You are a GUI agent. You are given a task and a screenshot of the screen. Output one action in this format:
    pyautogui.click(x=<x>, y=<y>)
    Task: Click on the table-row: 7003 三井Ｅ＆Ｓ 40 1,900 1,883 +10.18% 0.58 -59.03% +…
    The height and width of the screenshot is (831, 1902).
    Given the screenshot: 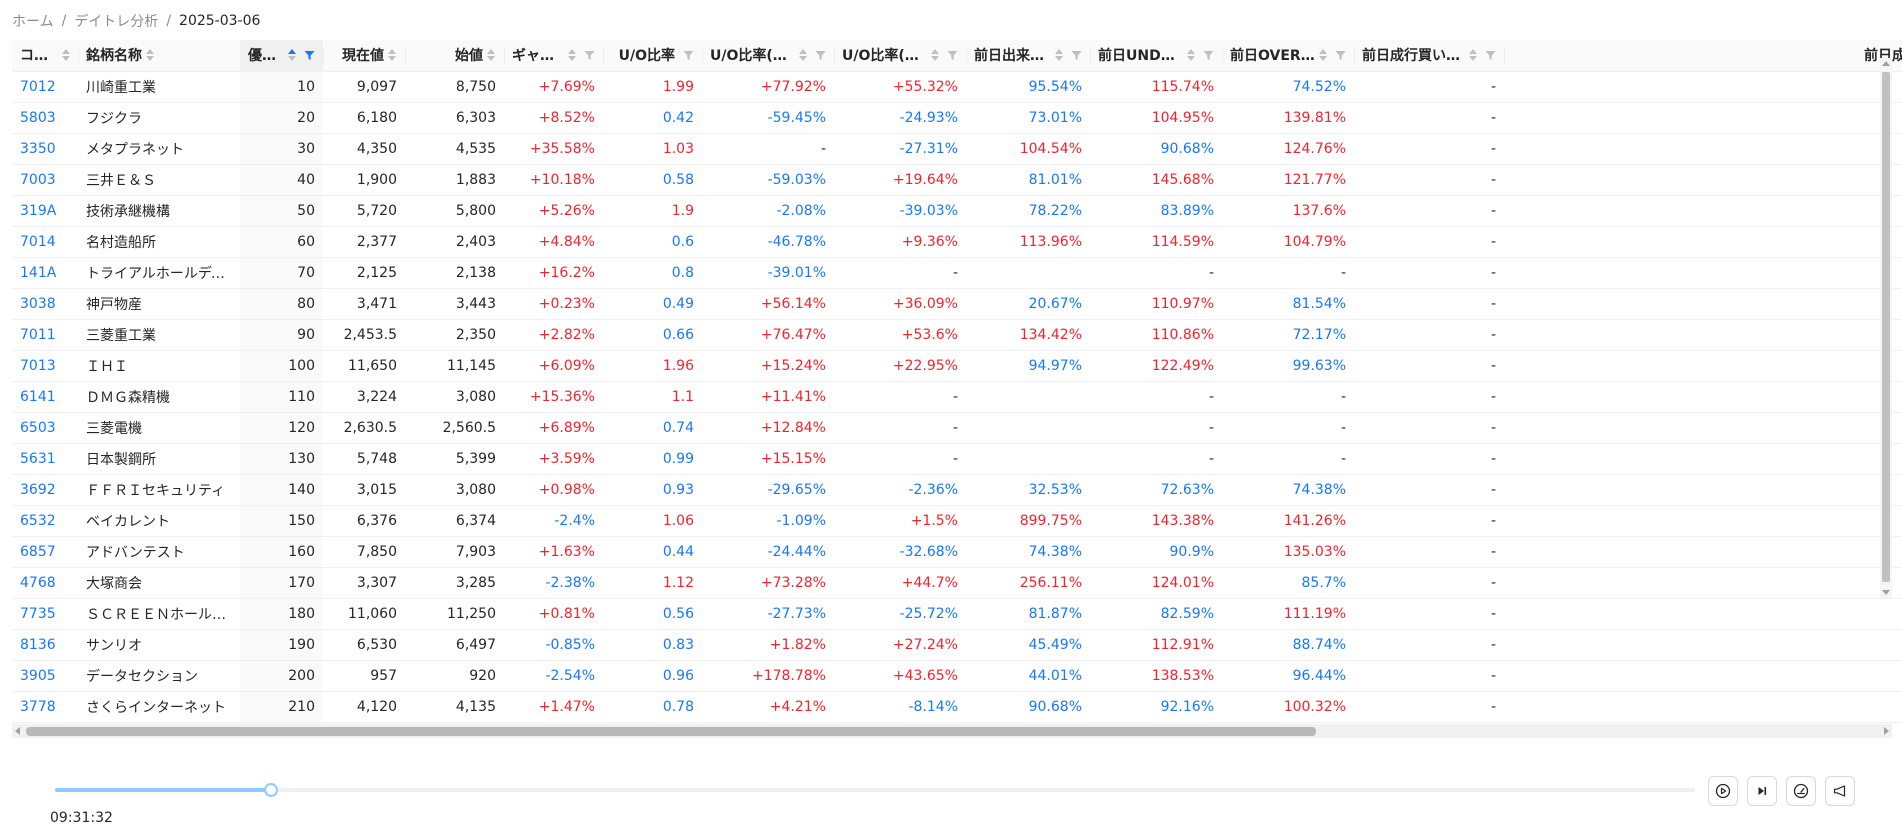 What is the action you would take?
    pyautogui.click(x=957, y=180)
    